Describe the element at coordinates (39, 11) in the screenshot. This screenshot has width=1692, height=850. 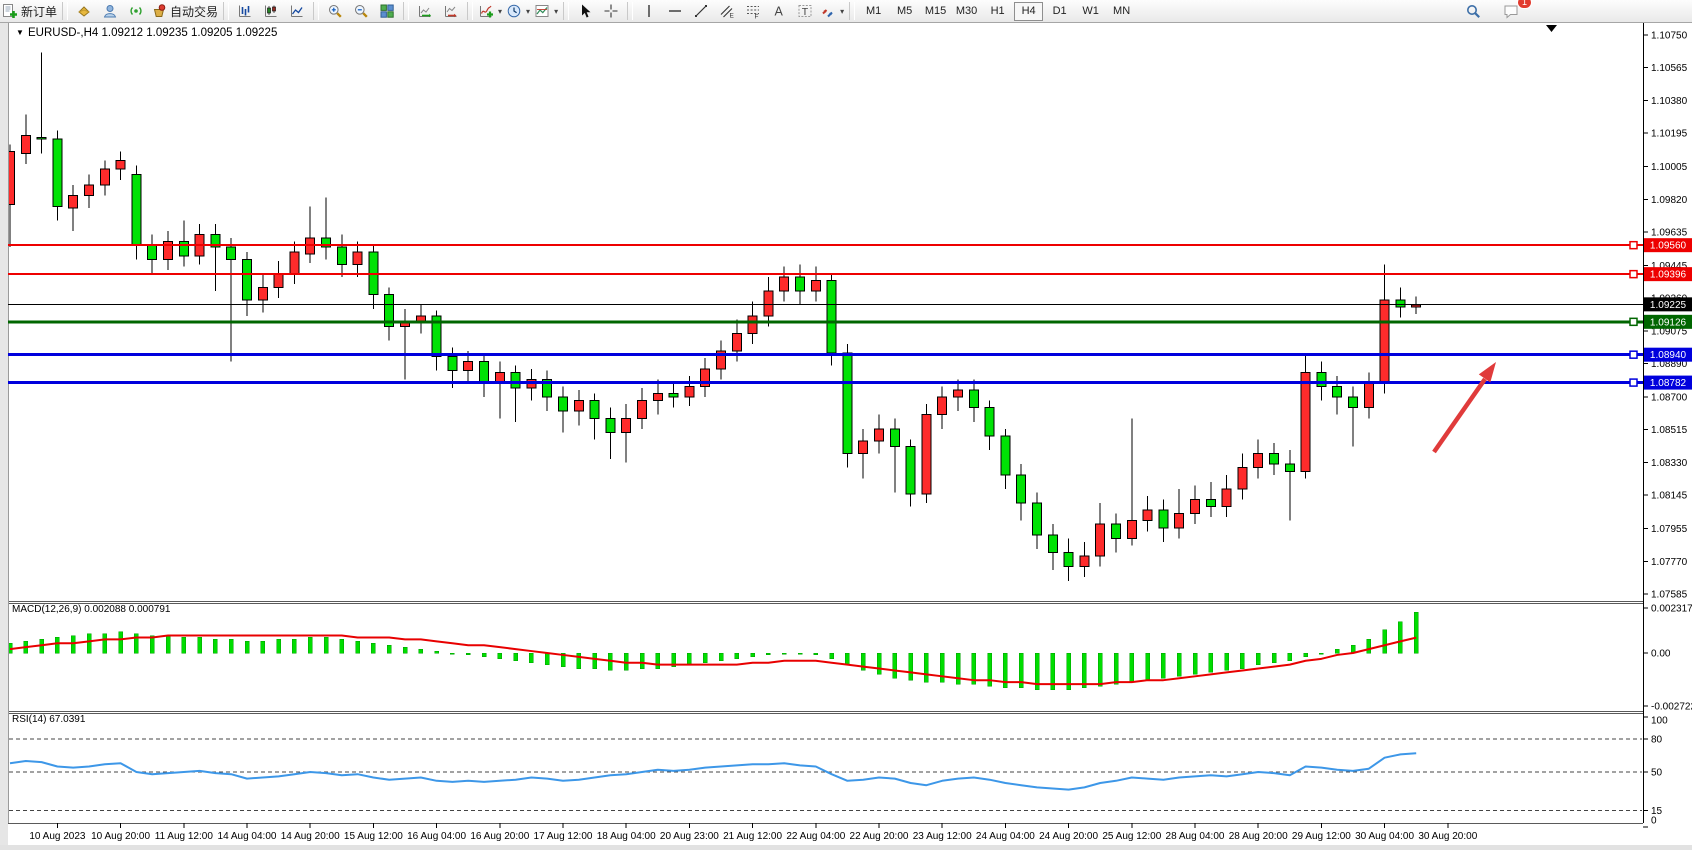
I see `new-order-button-label: 新订单` at that location.